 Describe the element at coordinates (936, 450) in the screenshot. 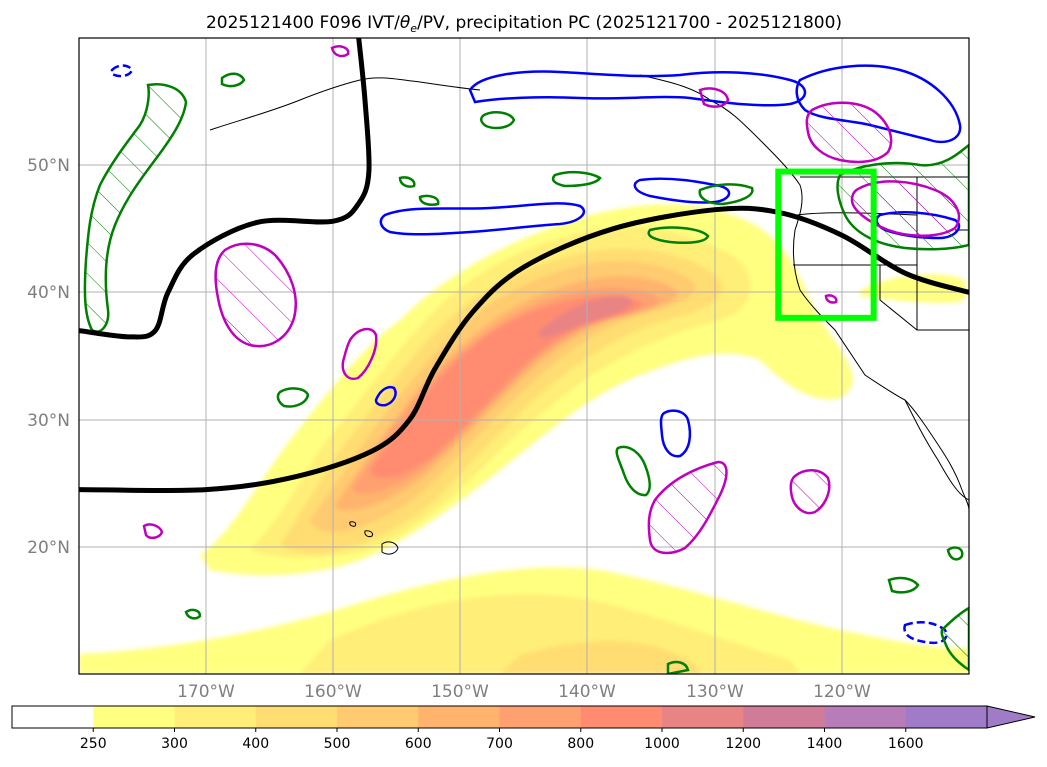

I see `coast-gulf-california` at that location.